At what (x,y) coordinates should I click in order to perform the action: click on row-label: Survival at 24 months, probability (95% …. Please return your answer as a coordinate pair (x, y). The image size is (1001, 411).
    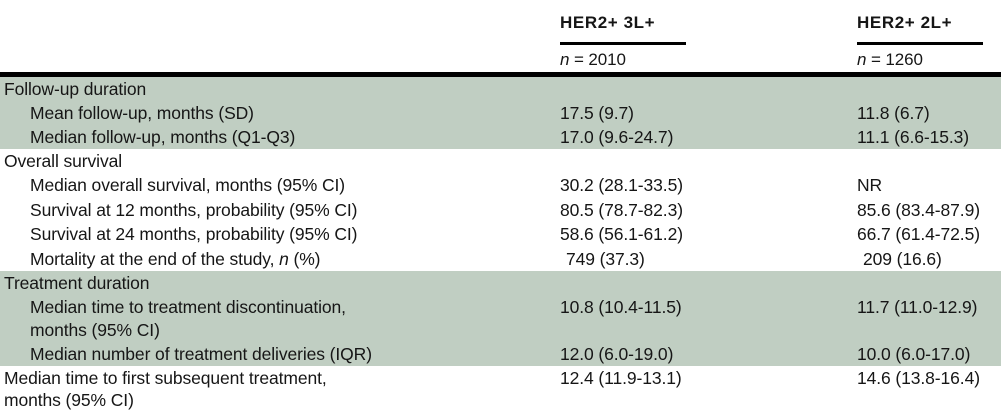
    Looking at the image, I should click on (194, 234).